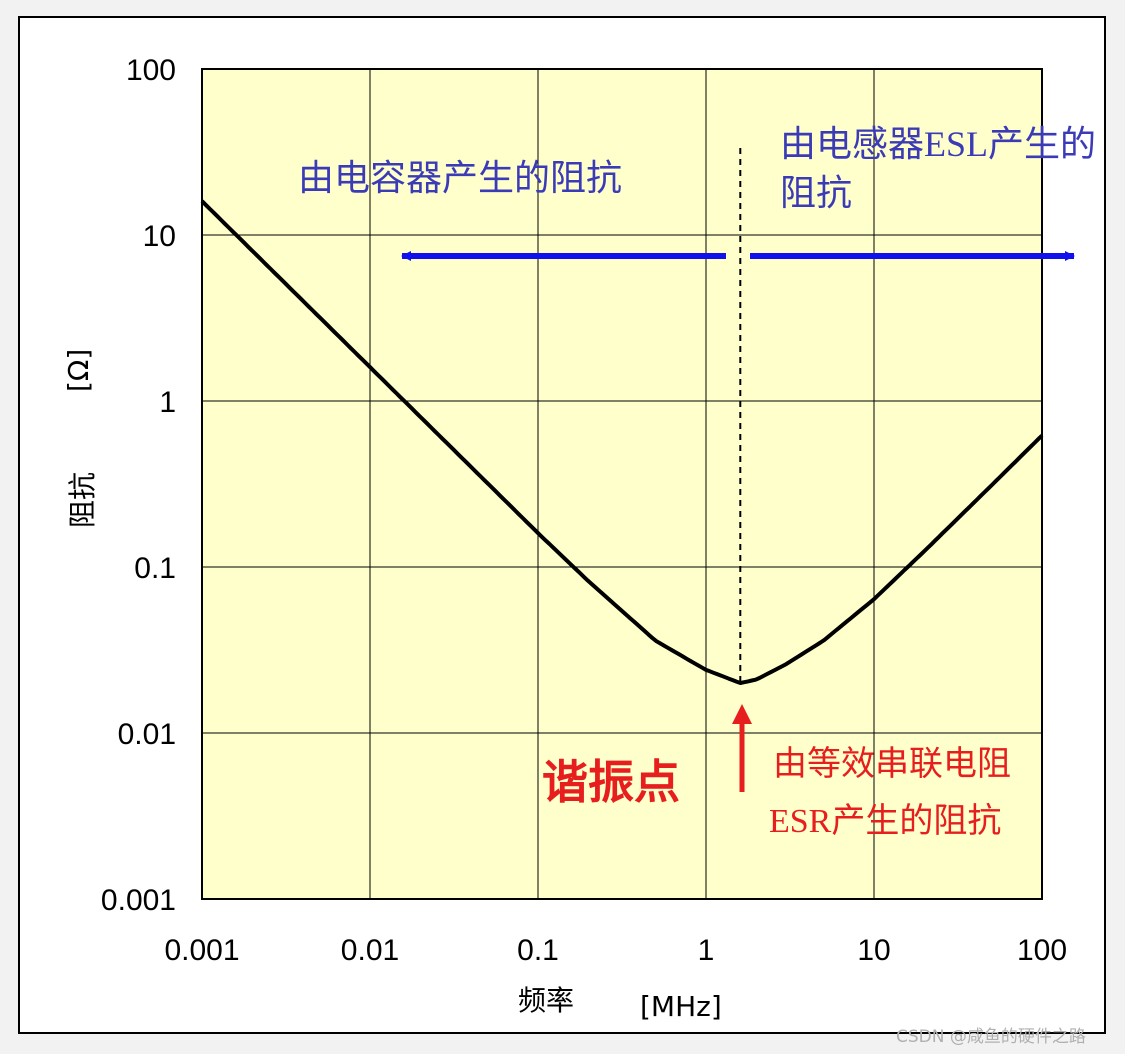 The width and height of the screenshot is (1125, 1054). Describe the element at coordinates (201, 950) in the screenshot. I see `x-tick-label: 0.001` at that location.